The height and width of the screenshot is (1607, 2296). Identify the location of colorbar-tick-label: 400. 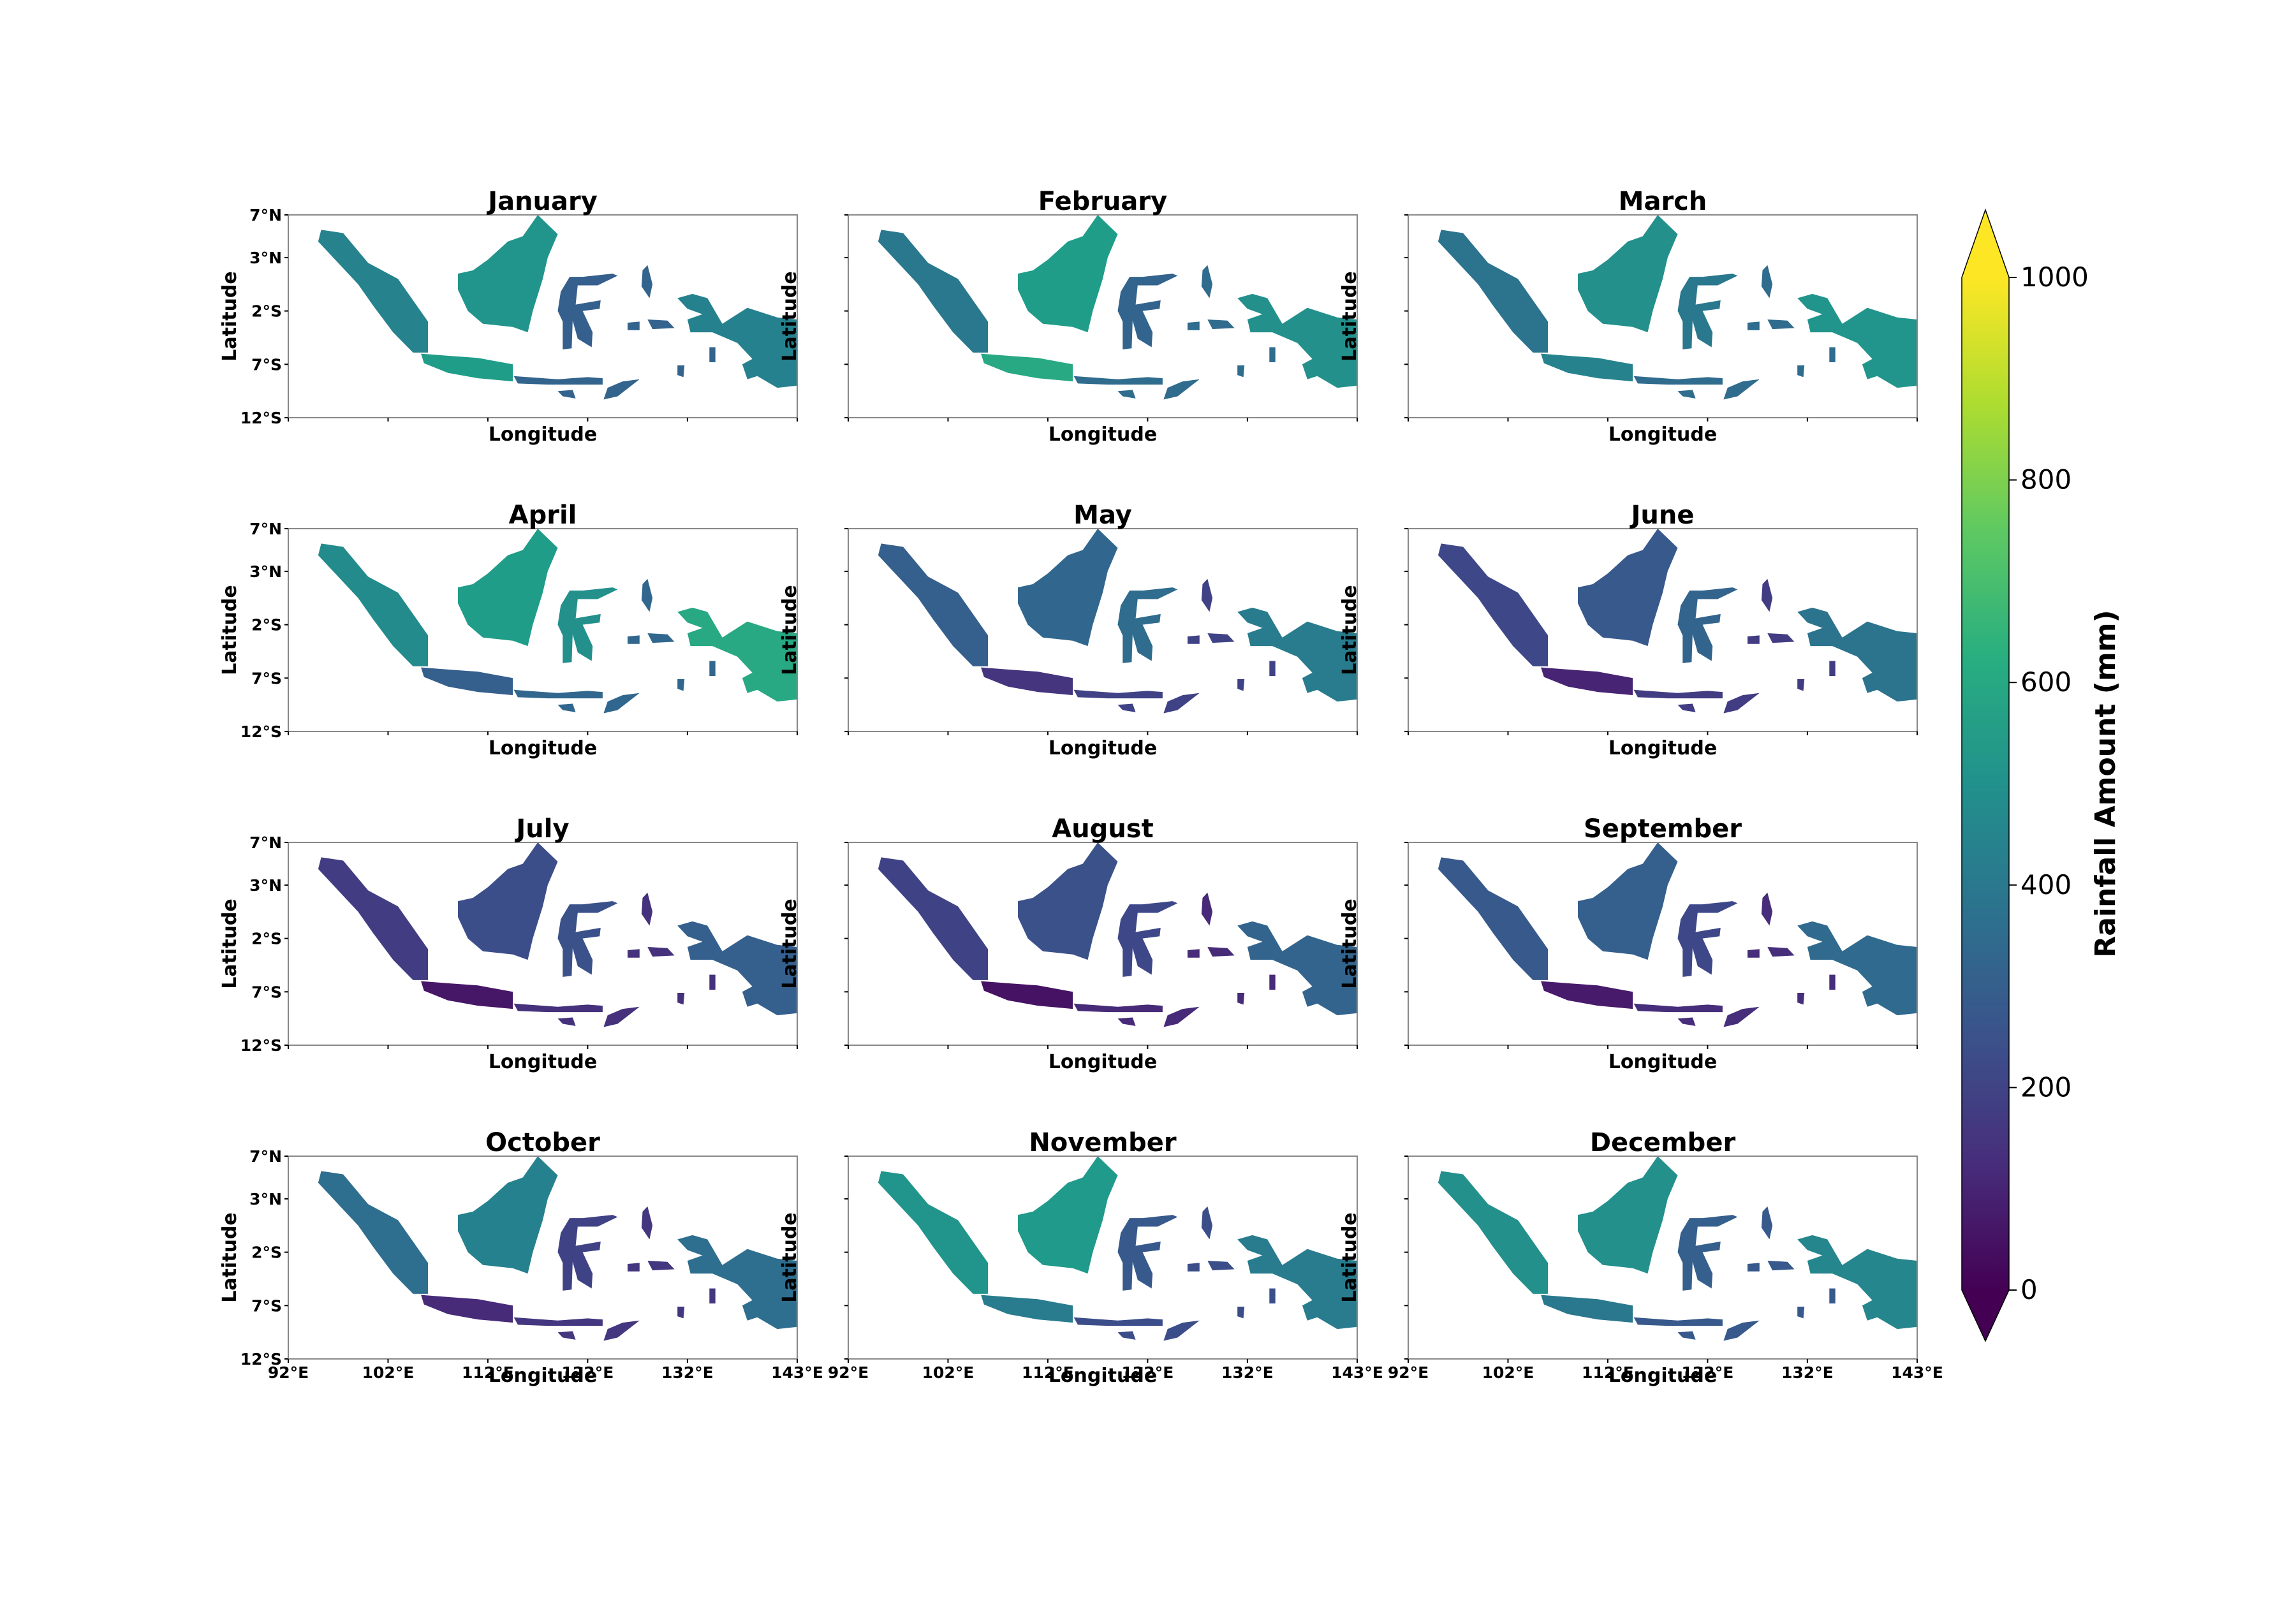
(2046, 884).